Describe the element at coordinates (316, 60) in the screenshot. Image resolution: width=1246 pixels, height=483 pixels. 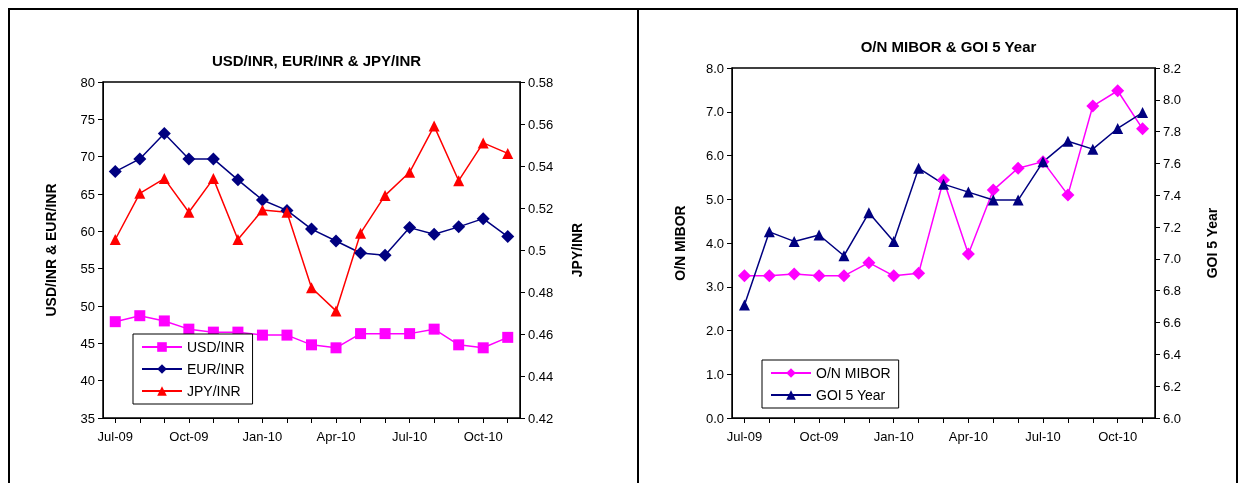
I see `chart-title: USD/INR, EUR/INR & JPY/INR` at that location.